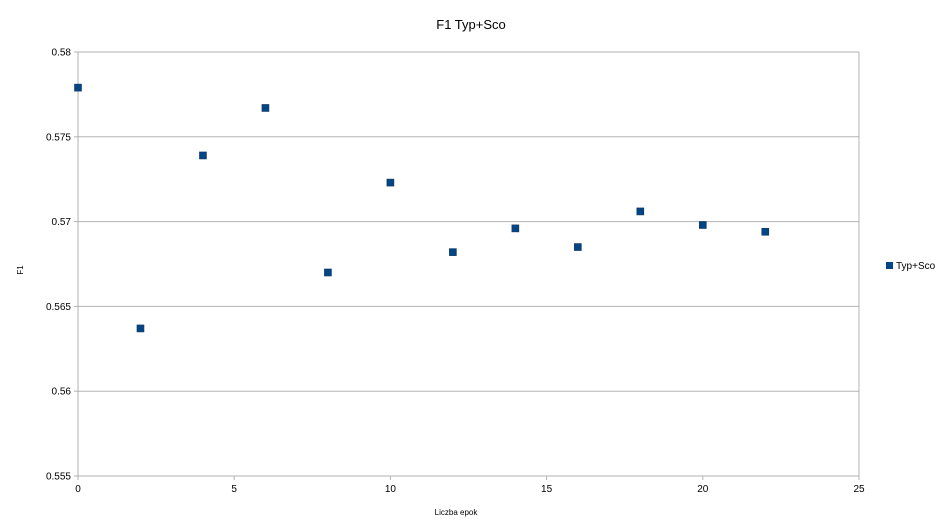 The image size is (942, 531). Describe the element at coordinates (234, 489) in the screenshot. I see `x-tick-label: 5` at that location.